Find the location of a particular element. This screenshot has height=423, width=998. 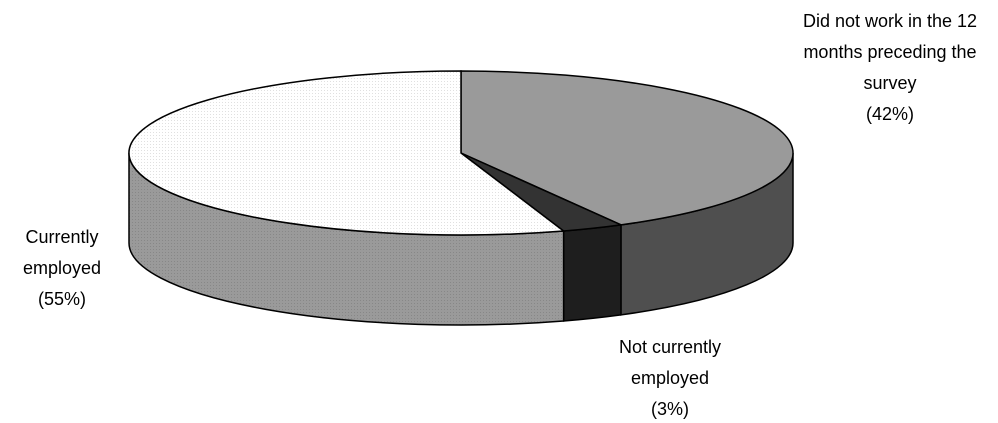

slice-name: Not currently employed is located at coordinates (670, 362).